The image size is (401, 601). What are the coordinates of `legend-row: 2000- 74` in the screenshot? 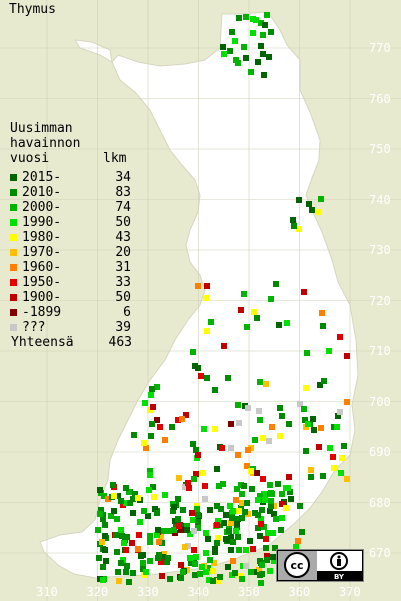 It's located at (70, 207).